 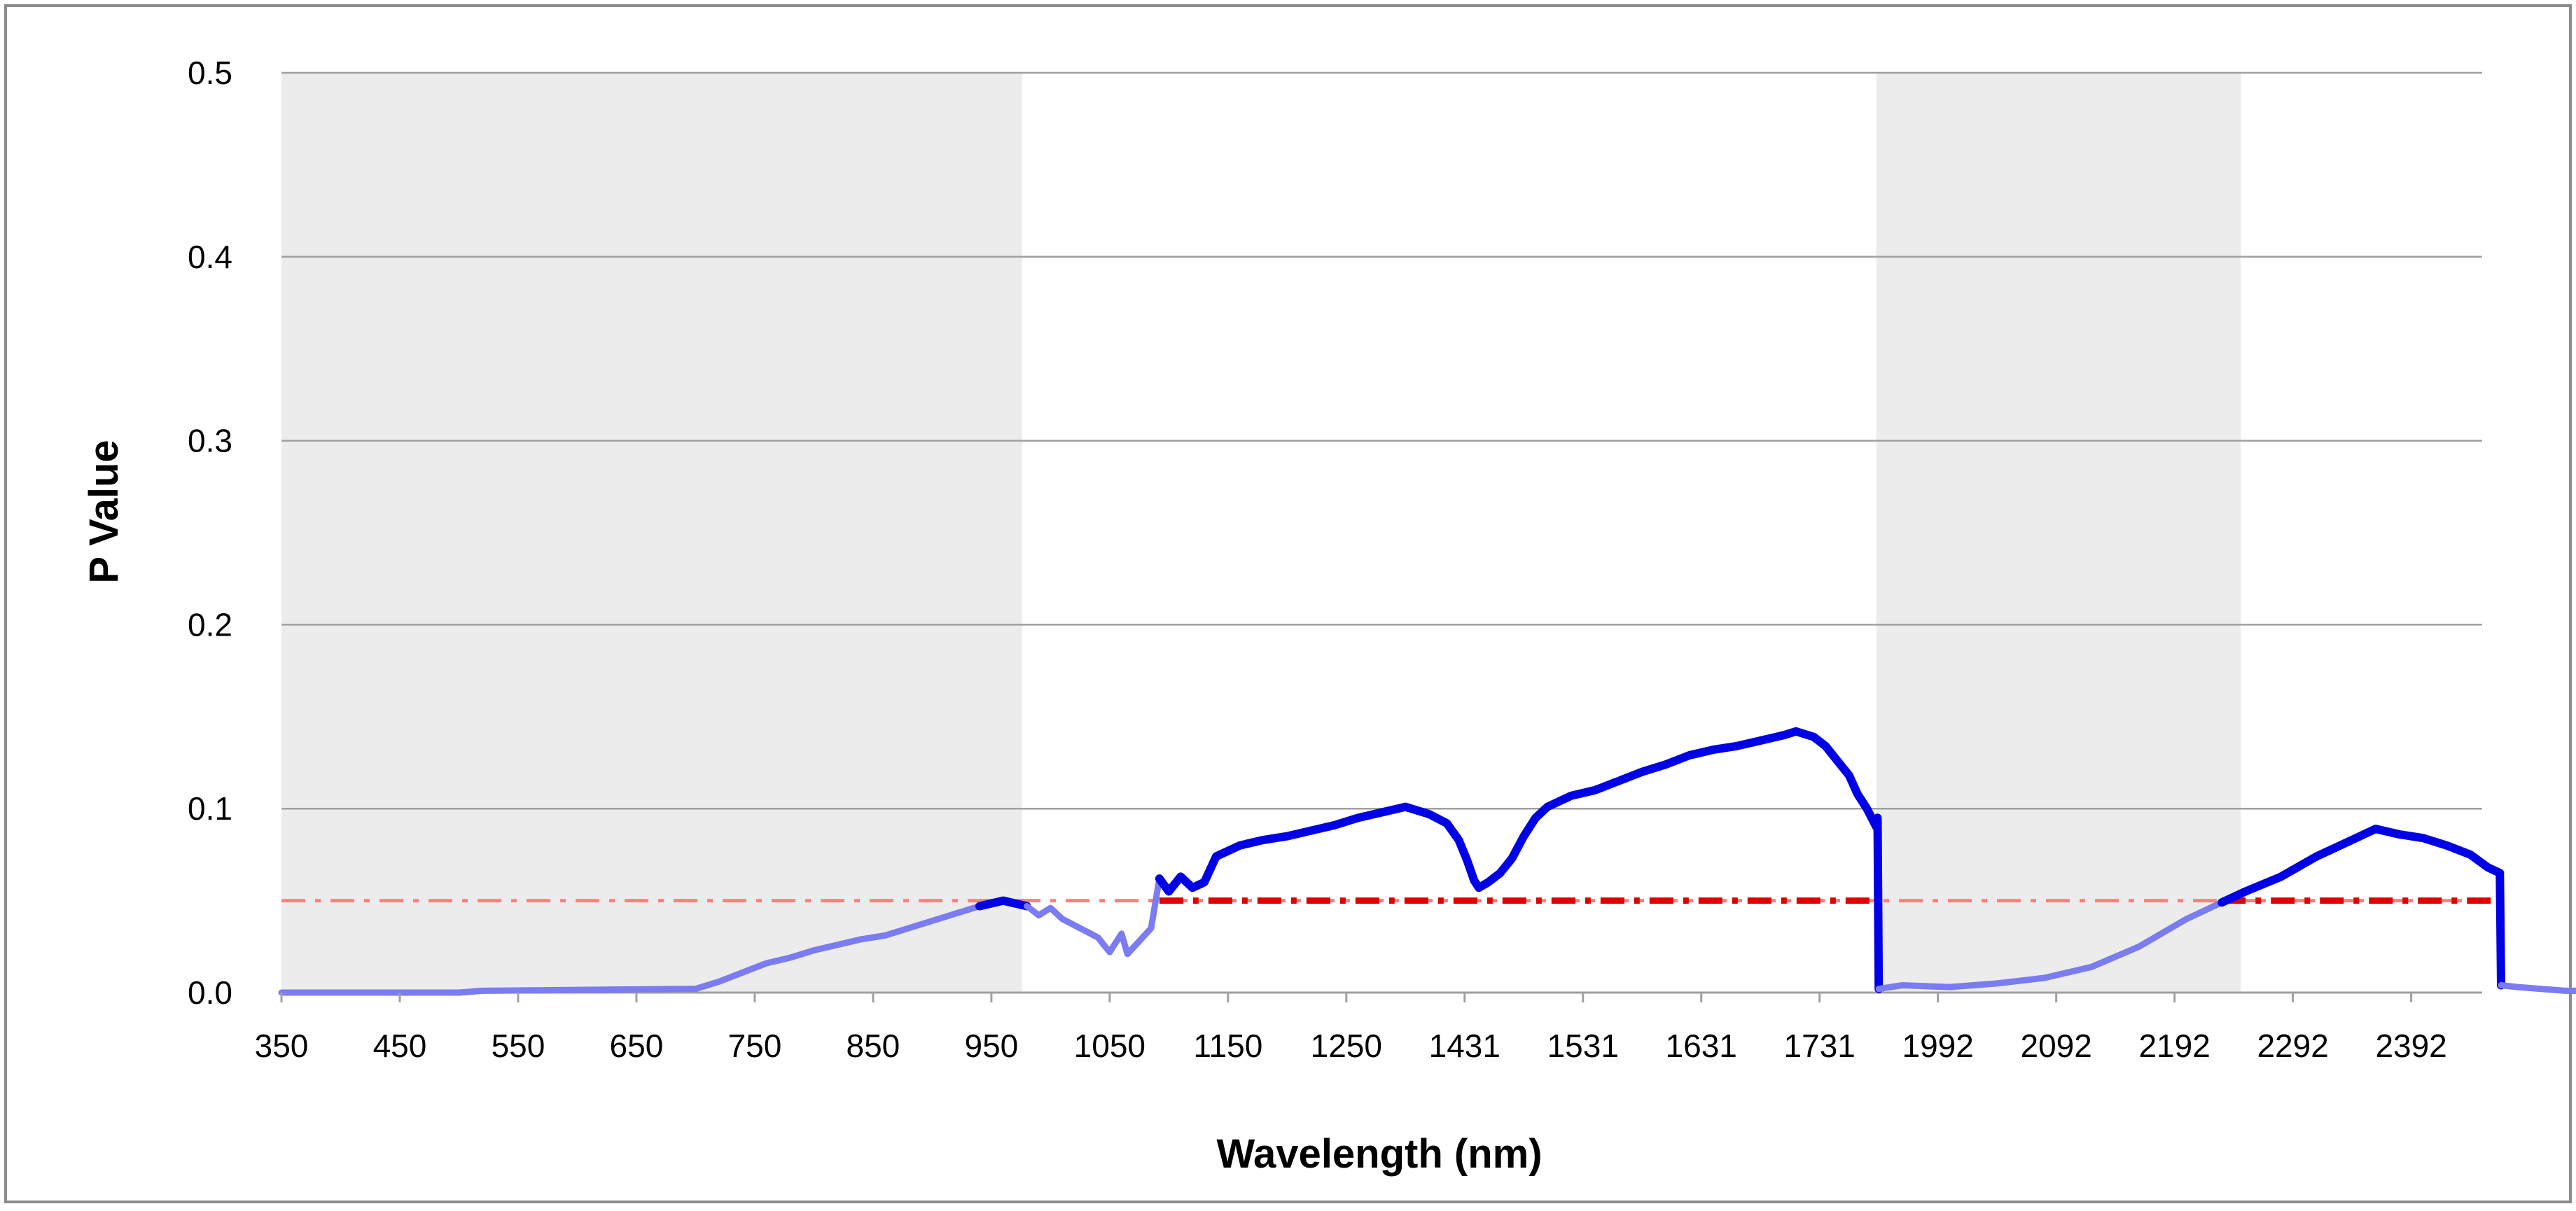 I want to click on x-tick-label: 1992, so click(x=1938, y=1046).